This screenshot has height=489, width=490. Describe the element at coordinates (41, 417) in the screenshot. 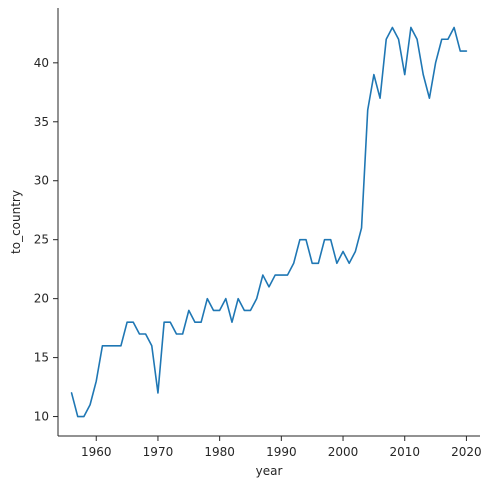

I see `y-tick-label: 10` at that location.